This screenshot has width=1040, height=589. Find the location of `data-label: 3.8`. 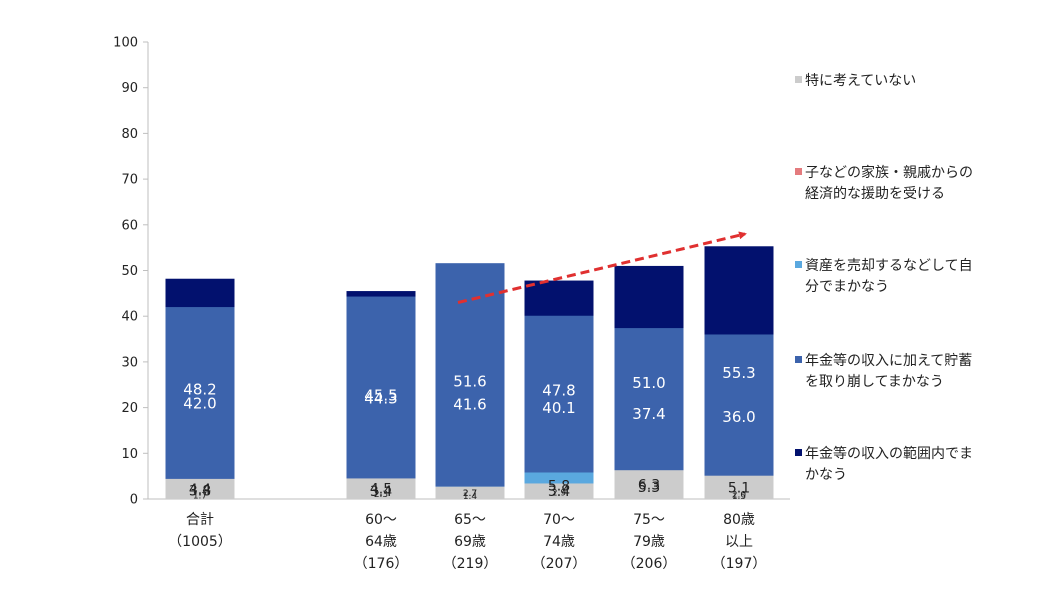

data-label: 3.8 is located at coordinates (200, 491).